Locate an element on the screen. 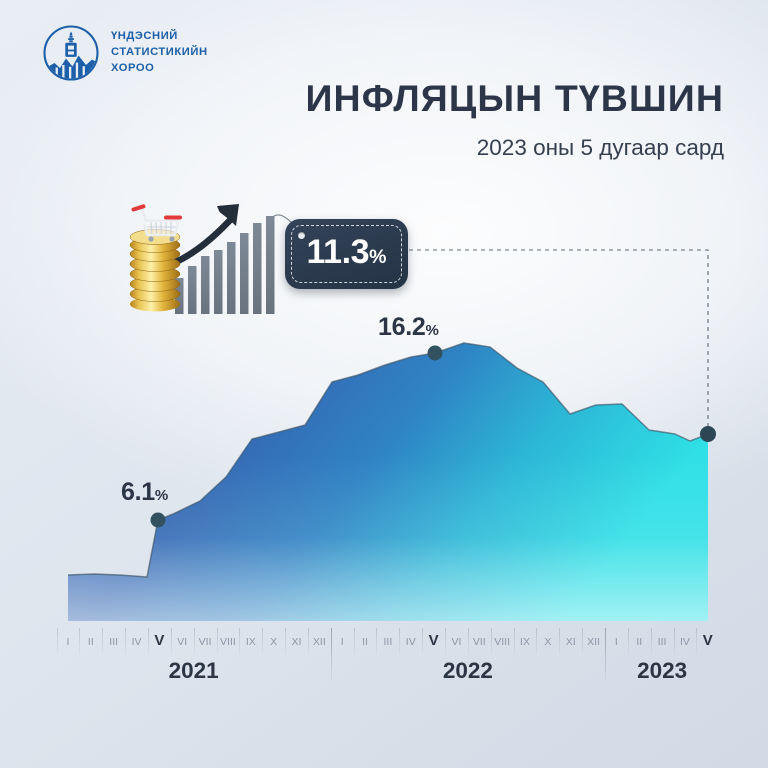 The width and height of the screenshot is (768, 768). axis-tick-2021-IX: IX is located at coordinates (250, 642).